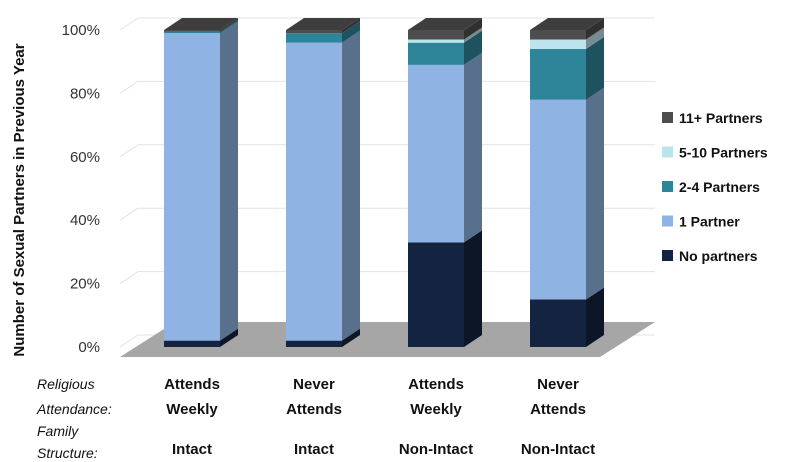 This screenshot has width=795, height=462. What do you see at coordinates (718, 256) in the screenshot?
I see `legend-label: No partners` at bounding box center [718, 256].